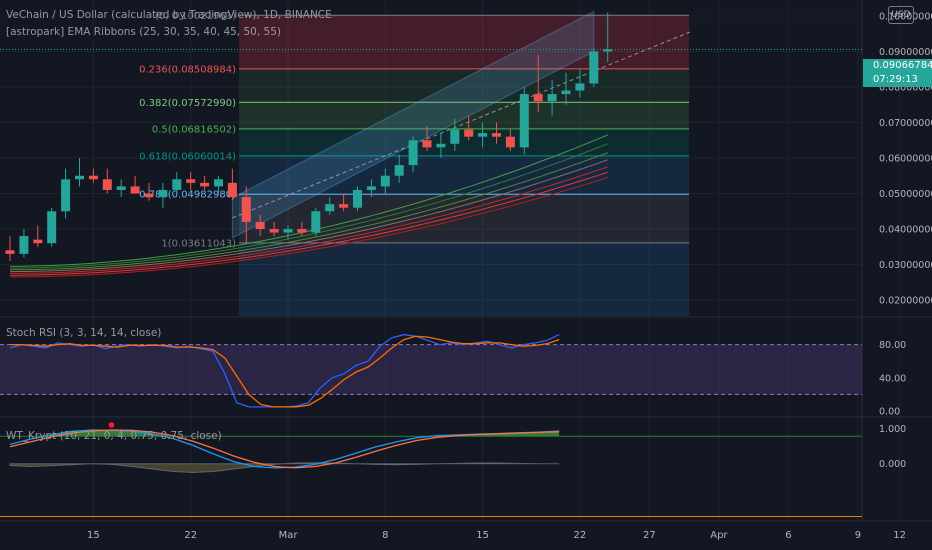  I want to click on last-price-tag: 0.09066784 07:29:13, so click(897, 73).